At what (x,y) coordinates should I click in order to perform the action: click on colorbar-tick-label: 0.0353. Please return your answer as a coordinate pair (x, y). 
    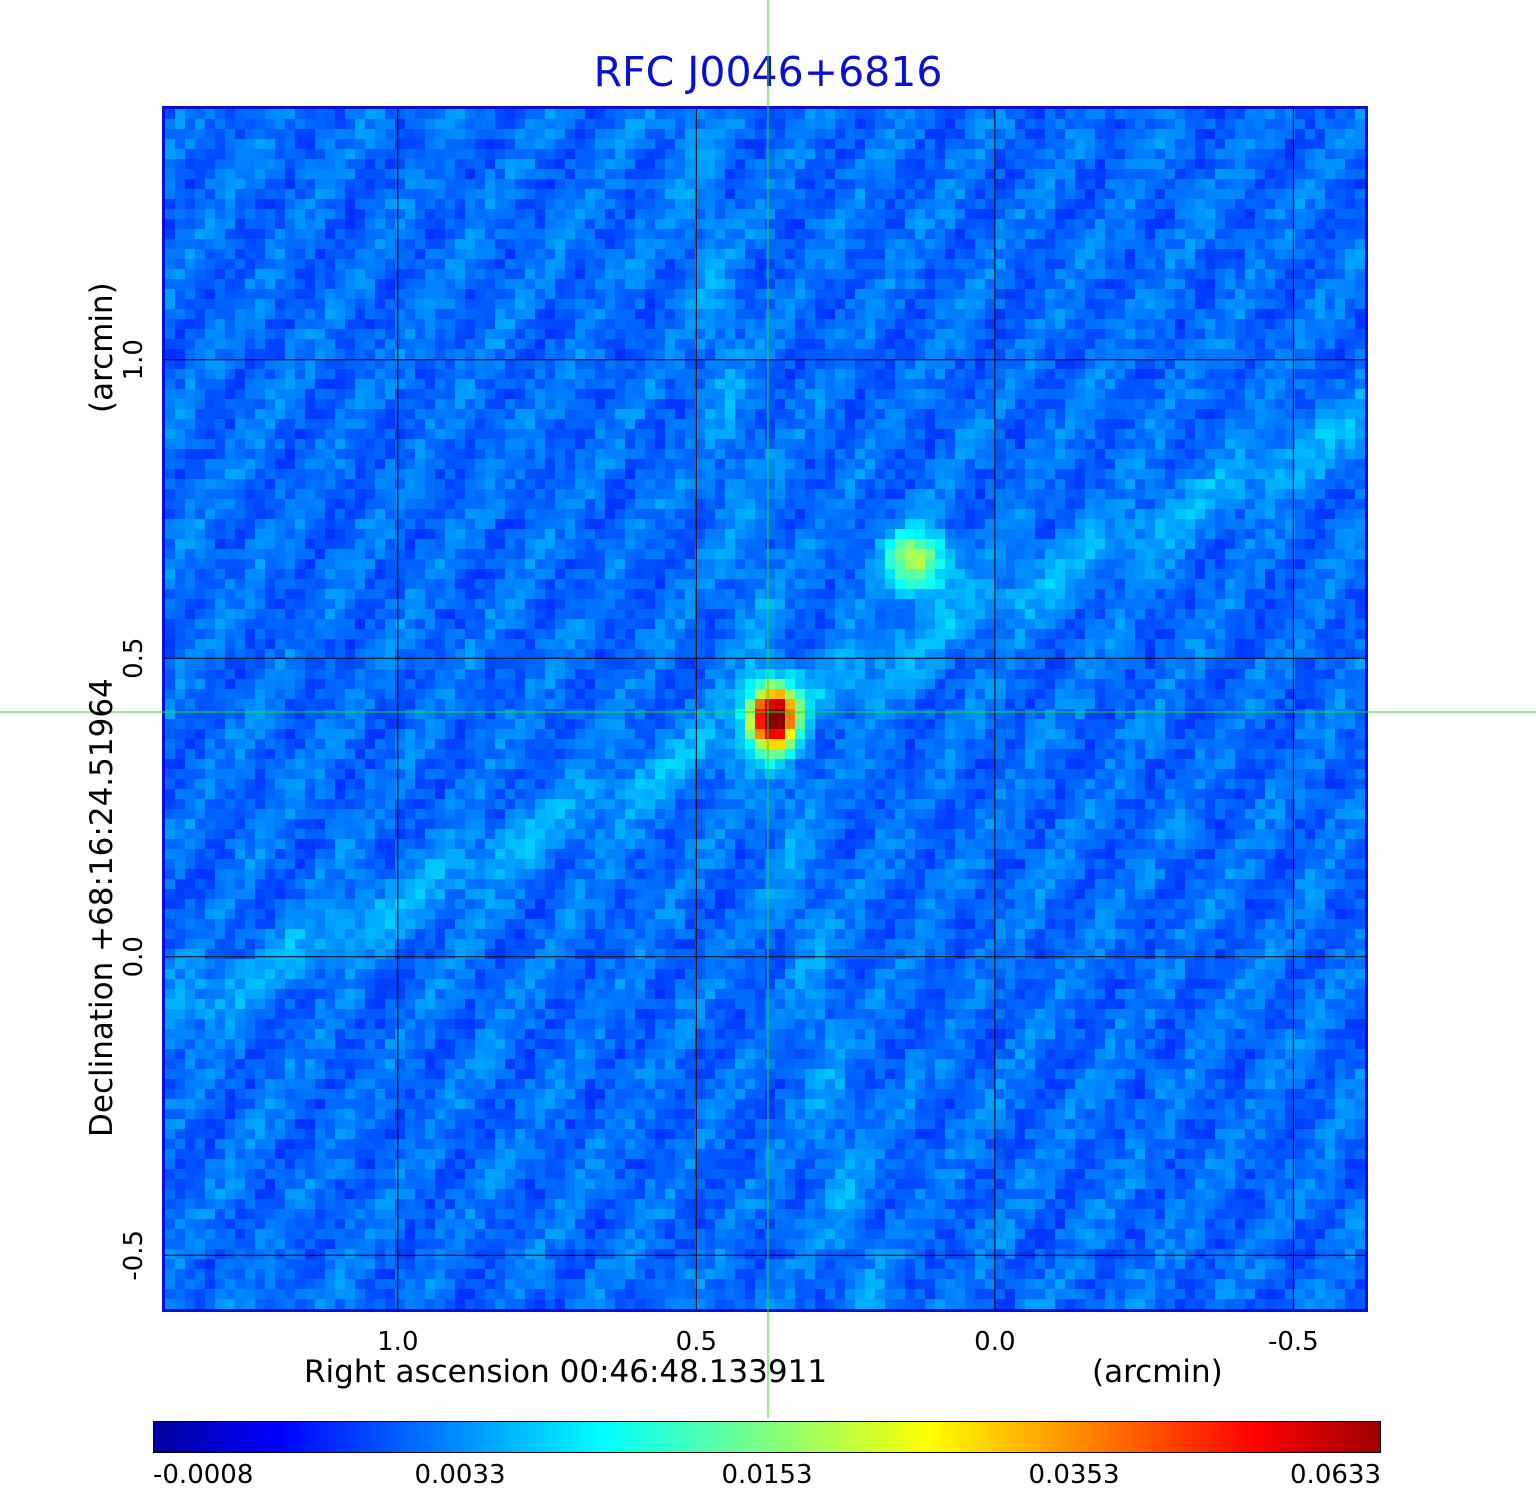
    Looking at the image, I should click on (1074, 1475).